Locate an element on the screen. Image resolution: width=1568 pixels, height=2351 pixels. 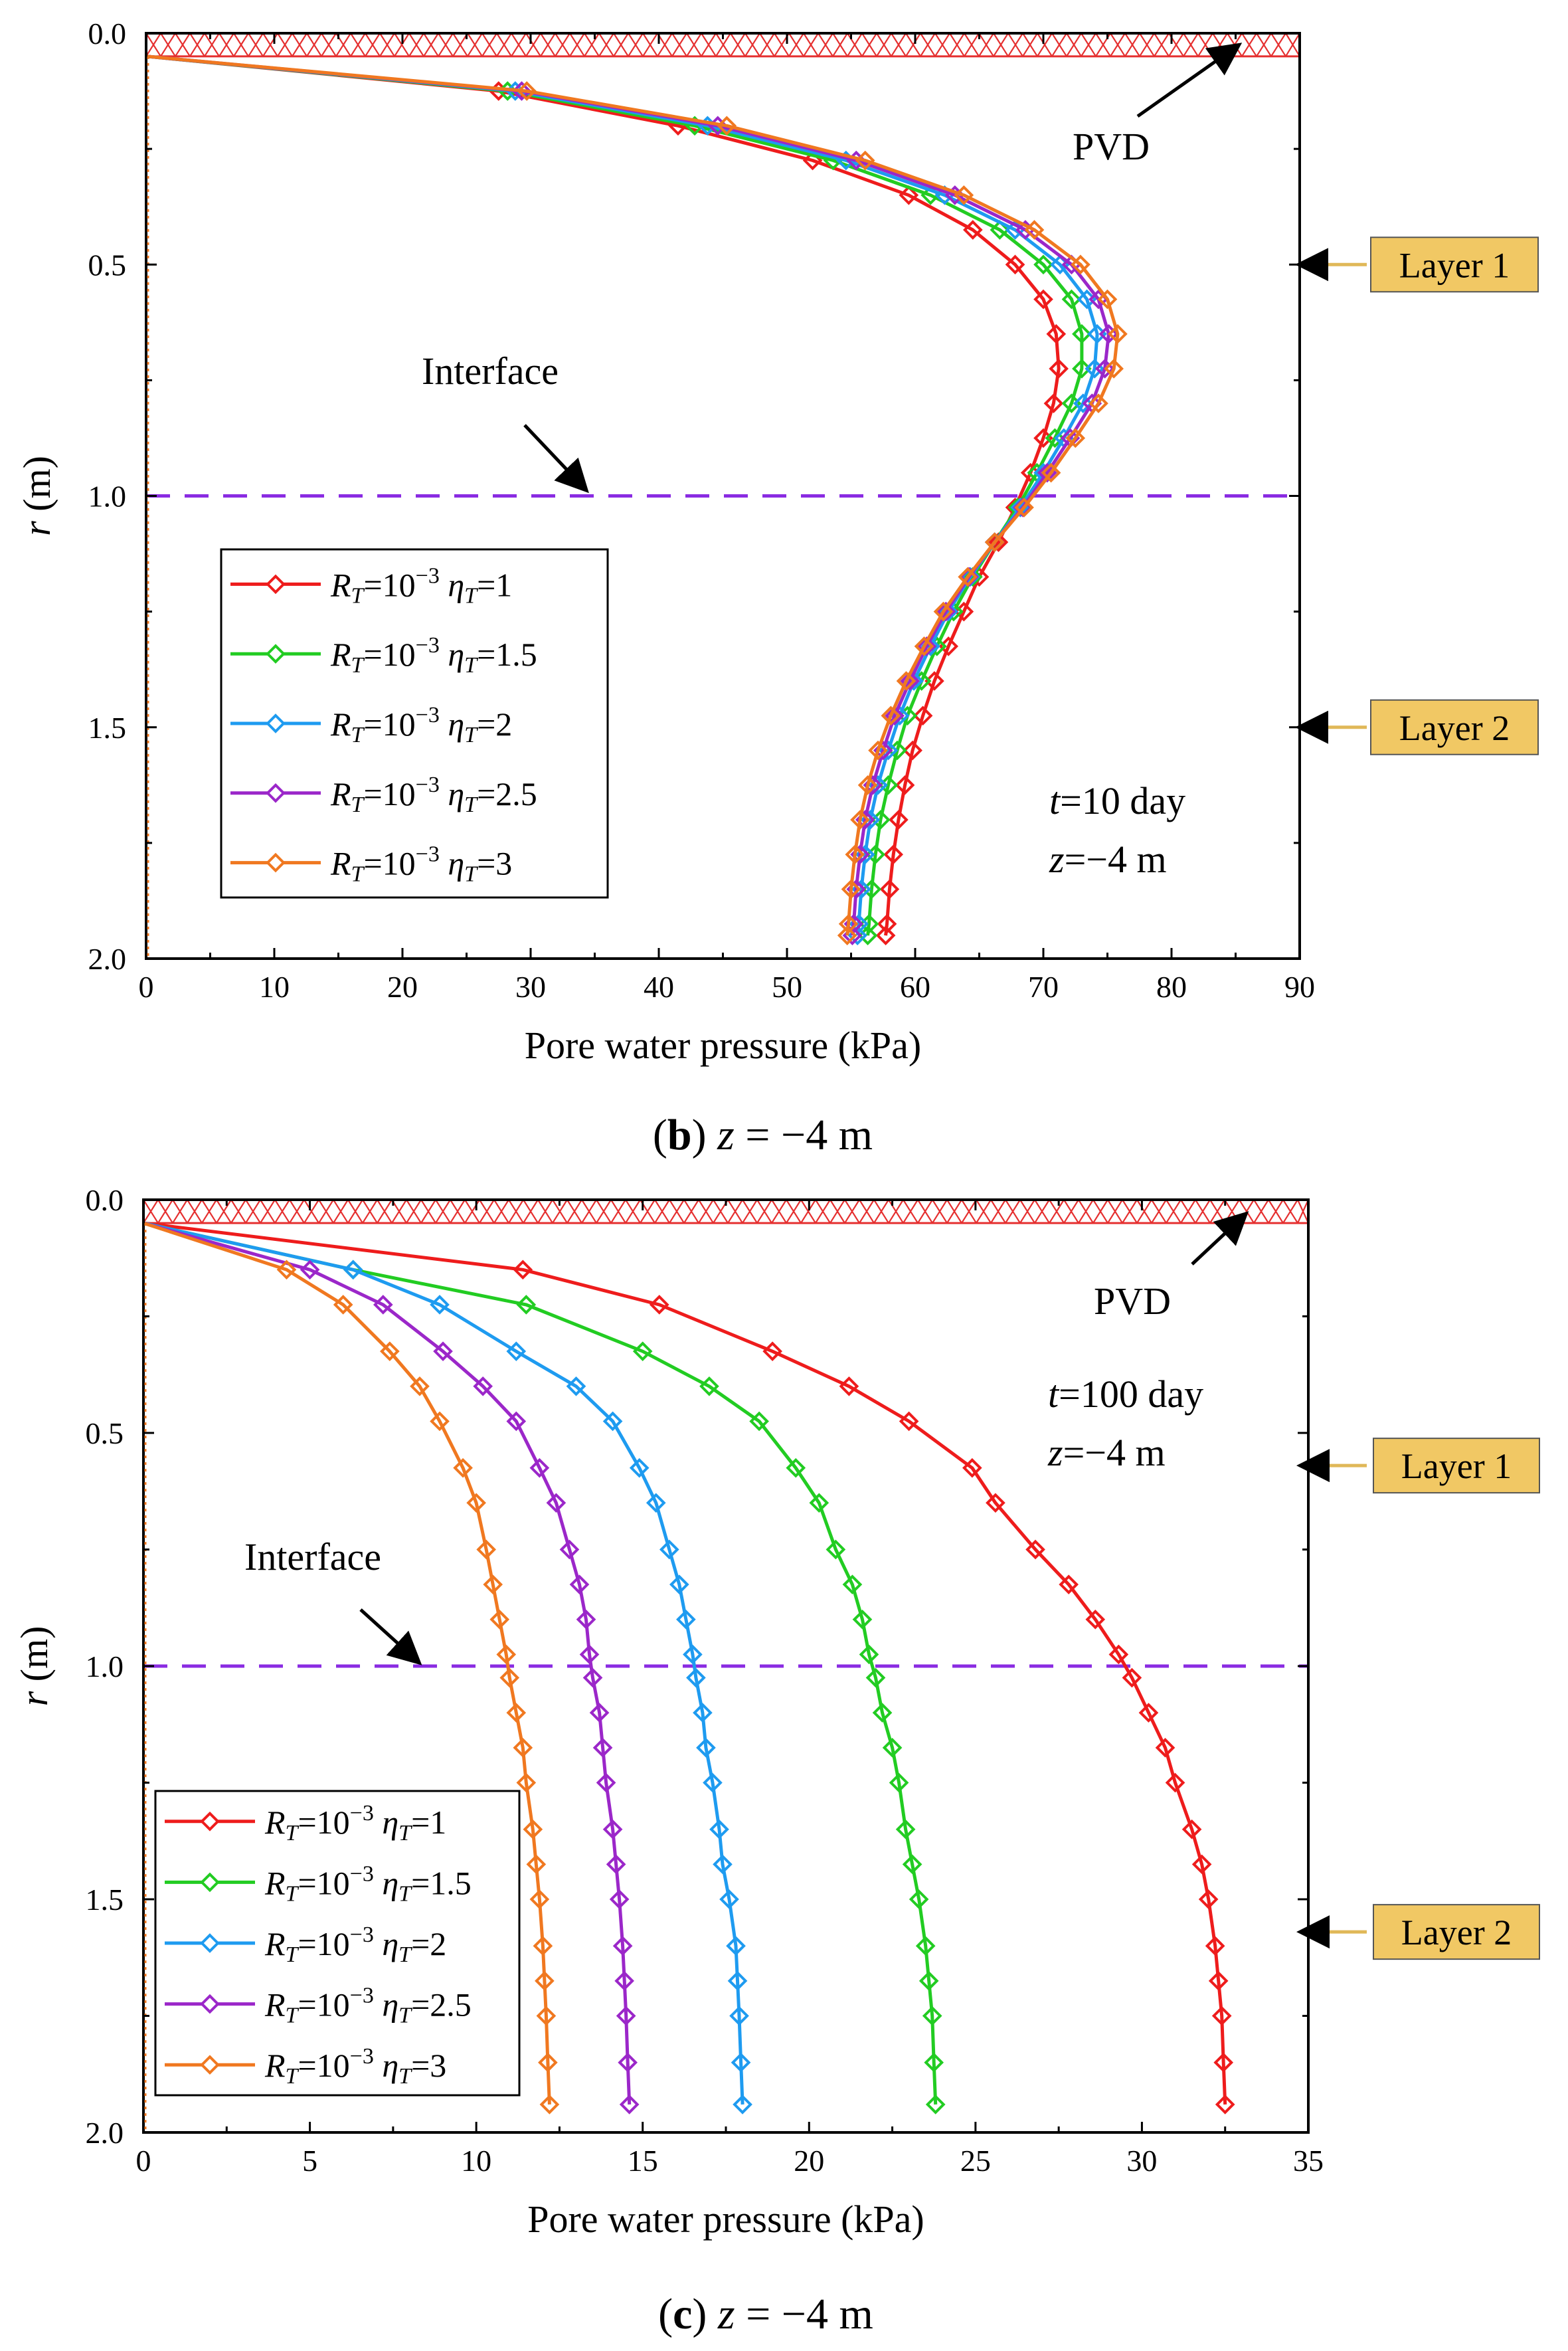
y-tick-label: 1.5 is located at coordinates (107, 728).